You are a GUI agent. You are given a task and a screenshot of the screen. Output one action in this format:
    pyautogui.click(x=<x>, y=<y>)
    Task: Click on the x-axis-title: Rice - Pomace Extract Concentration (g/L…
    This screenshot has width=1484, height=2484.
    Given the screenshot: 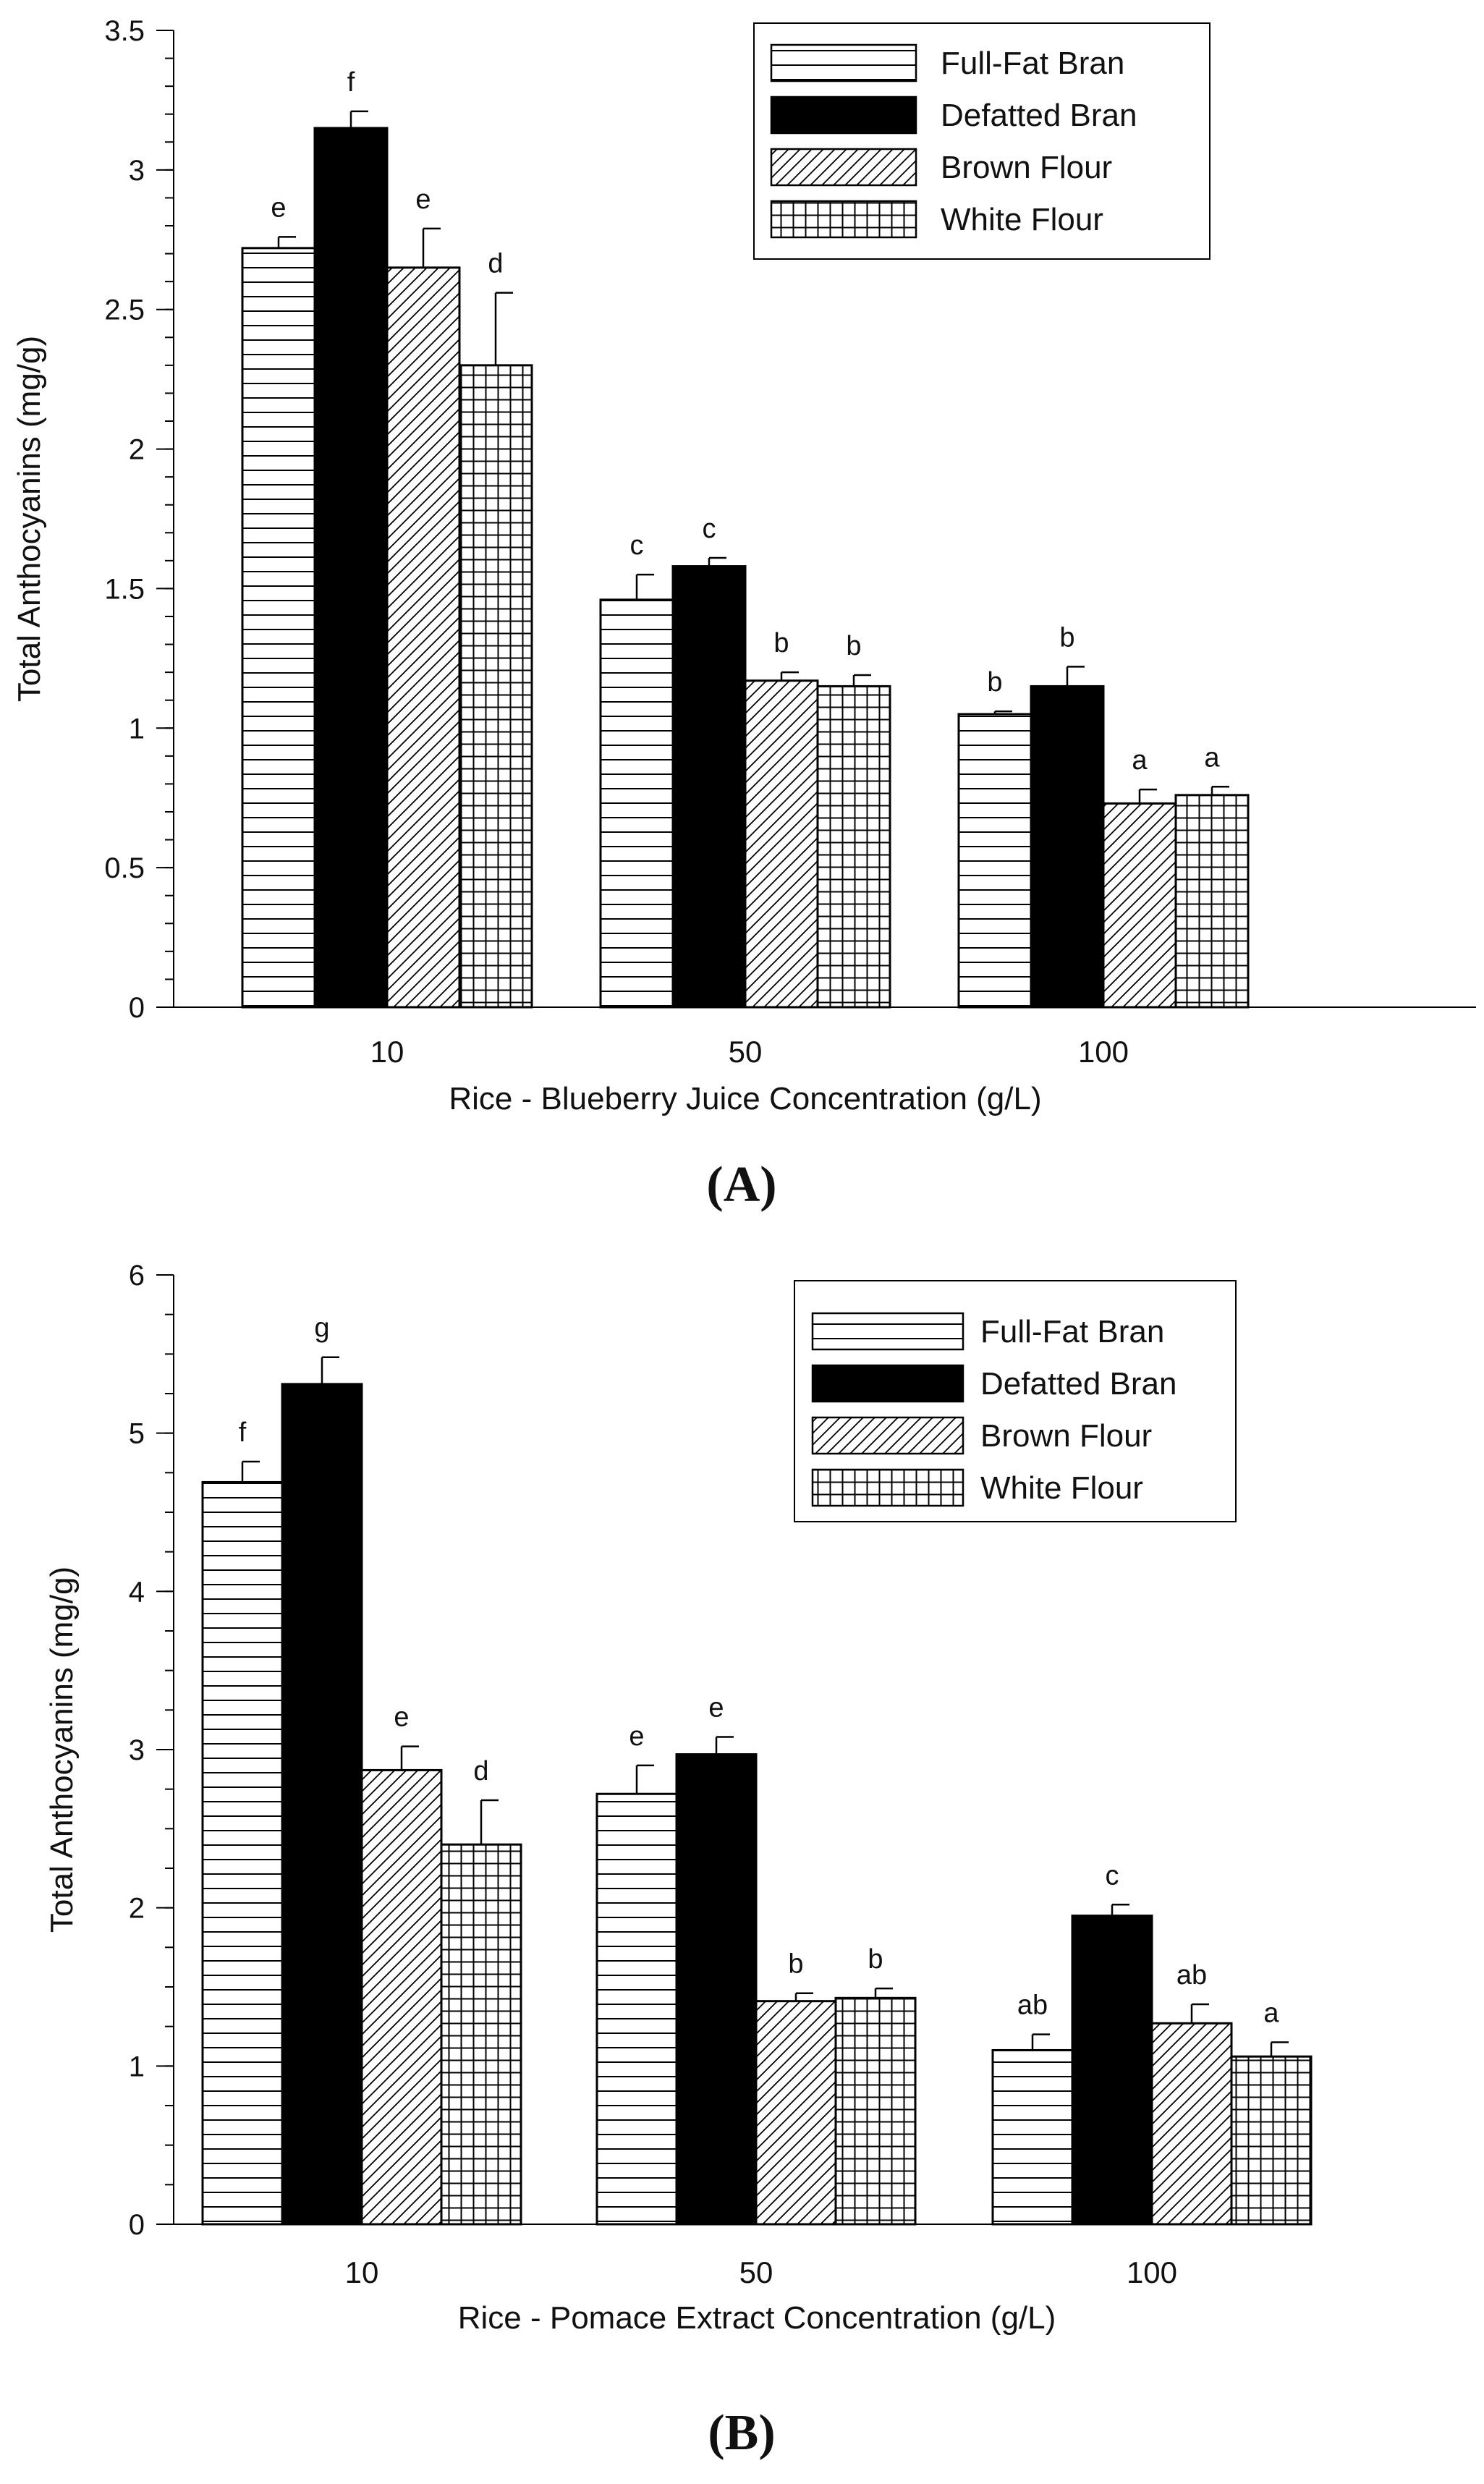 What is the action you would take?
    pyautogui.click(x=757, y=2318)
    